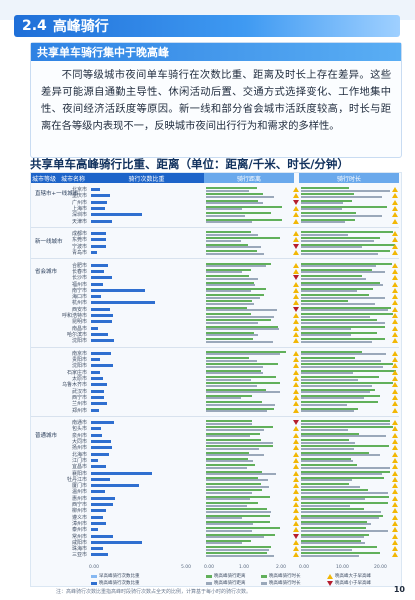 The width and height of the screenshot is (415, 600). What do you see at coordinates (264, 583) in the screenshot?
I see `legend-swatch` at bounding box center [264, 583].